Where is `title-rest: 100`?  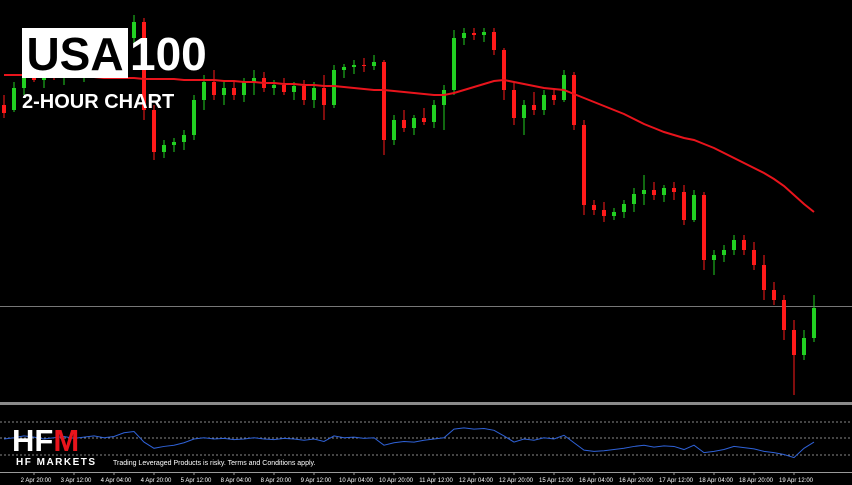 title-rest: 100 is located at coordinates (168, 54).